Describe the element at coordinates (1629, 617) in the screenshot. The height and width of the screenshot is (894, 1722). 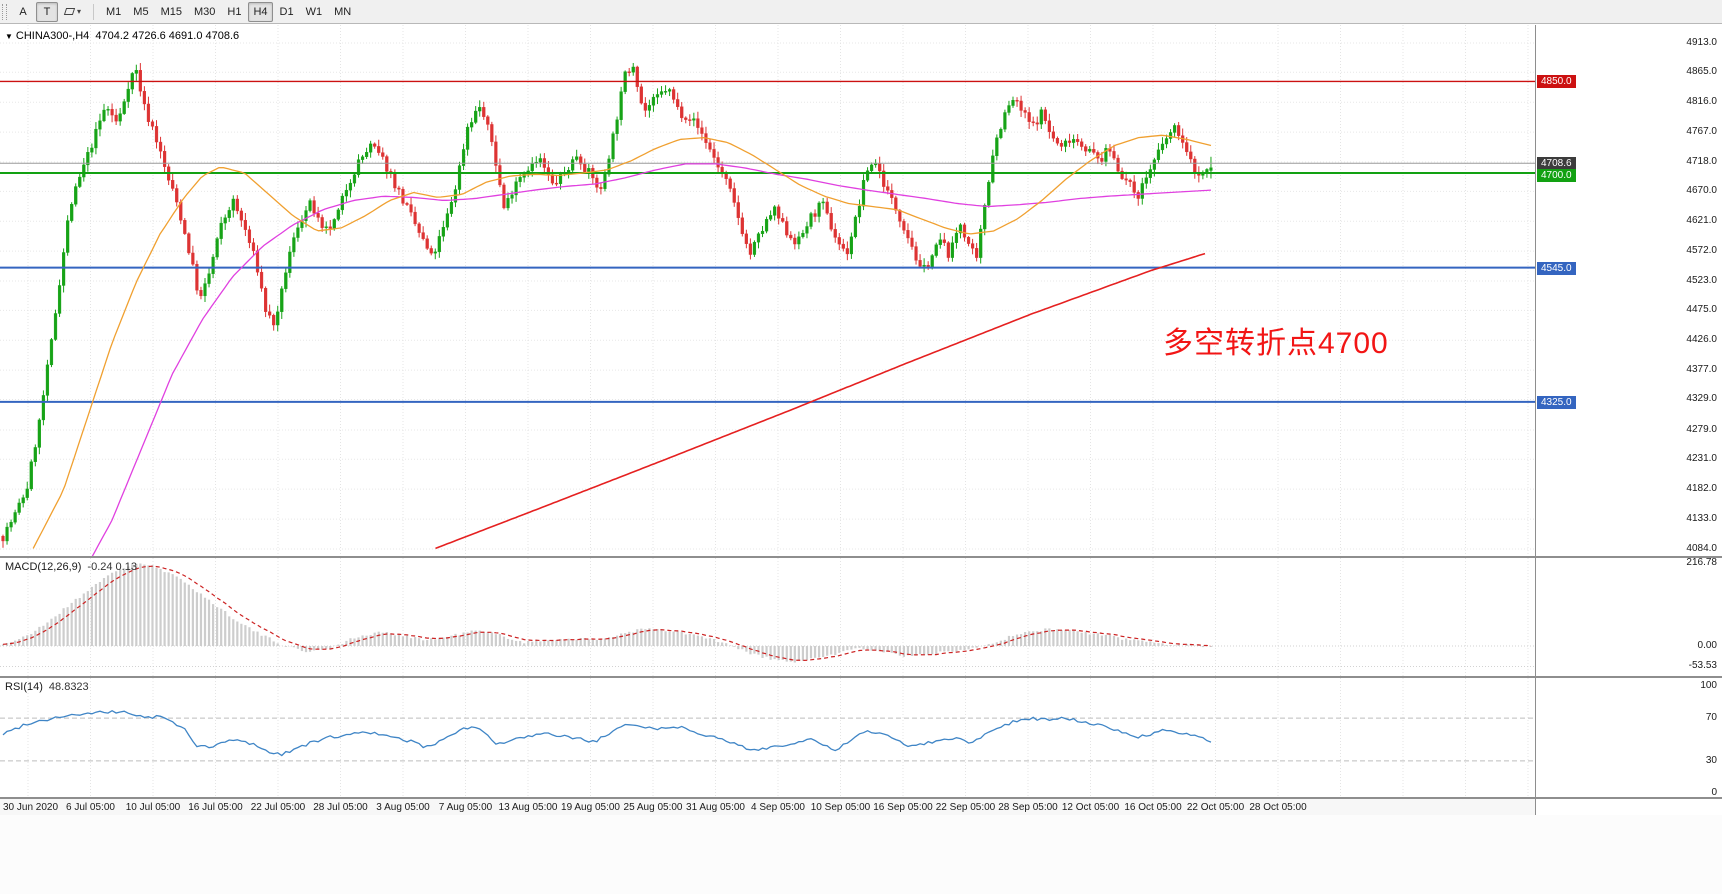
I see `macd-scale: 216.78 0.00 -53.53` at that location.